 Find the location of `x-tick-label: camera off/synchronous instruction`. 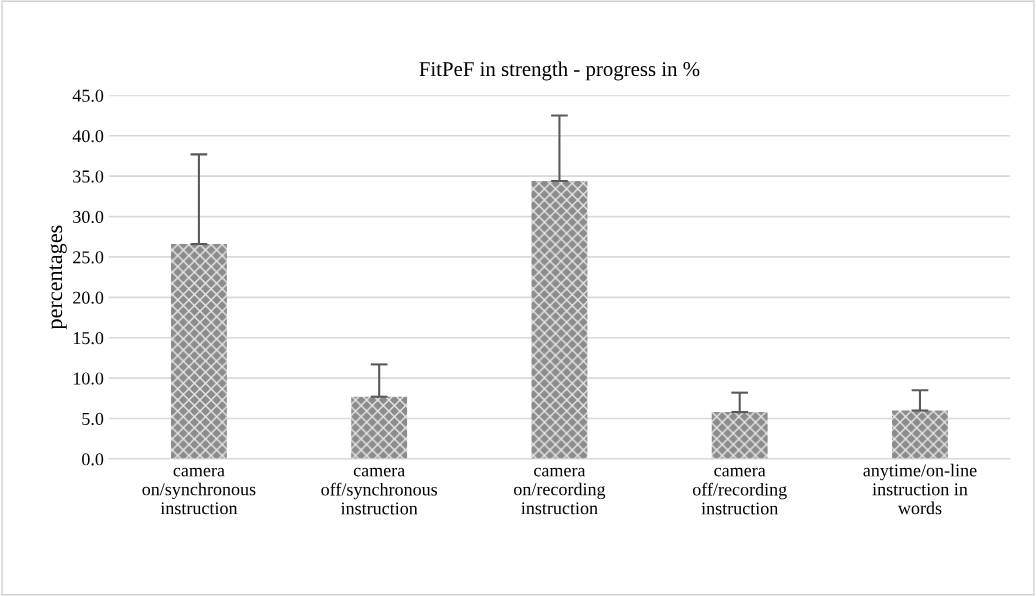

x-tick-label: camera off/synchronous instruction is located at coordinates (379, 491).